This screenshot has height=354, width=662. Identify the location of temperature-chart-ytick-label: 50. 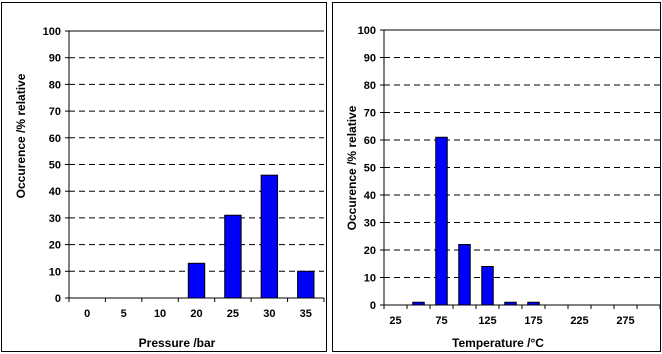
(370, 169).